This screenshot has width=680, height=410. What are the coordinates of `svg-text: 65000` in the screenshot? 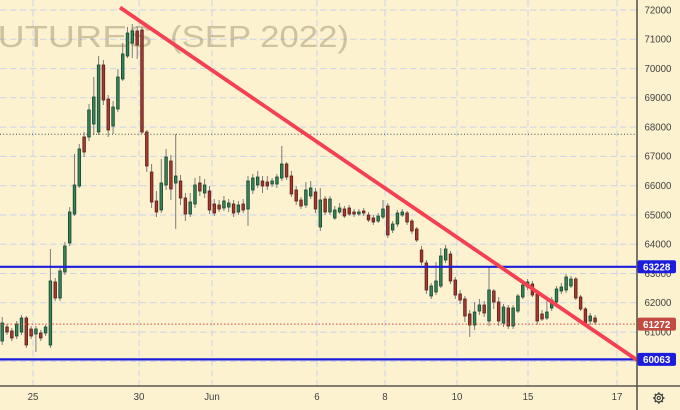 It's located at (659, 215).